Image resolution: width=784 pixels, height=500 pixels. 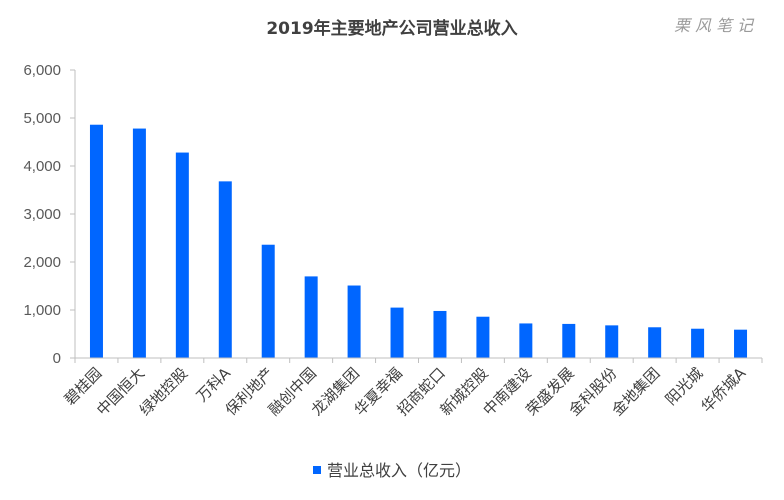 What do you see at coordinates (42, 118) in the screenshot?
I see `y-tick-label: 5,000` at bounding box center [42, 118].